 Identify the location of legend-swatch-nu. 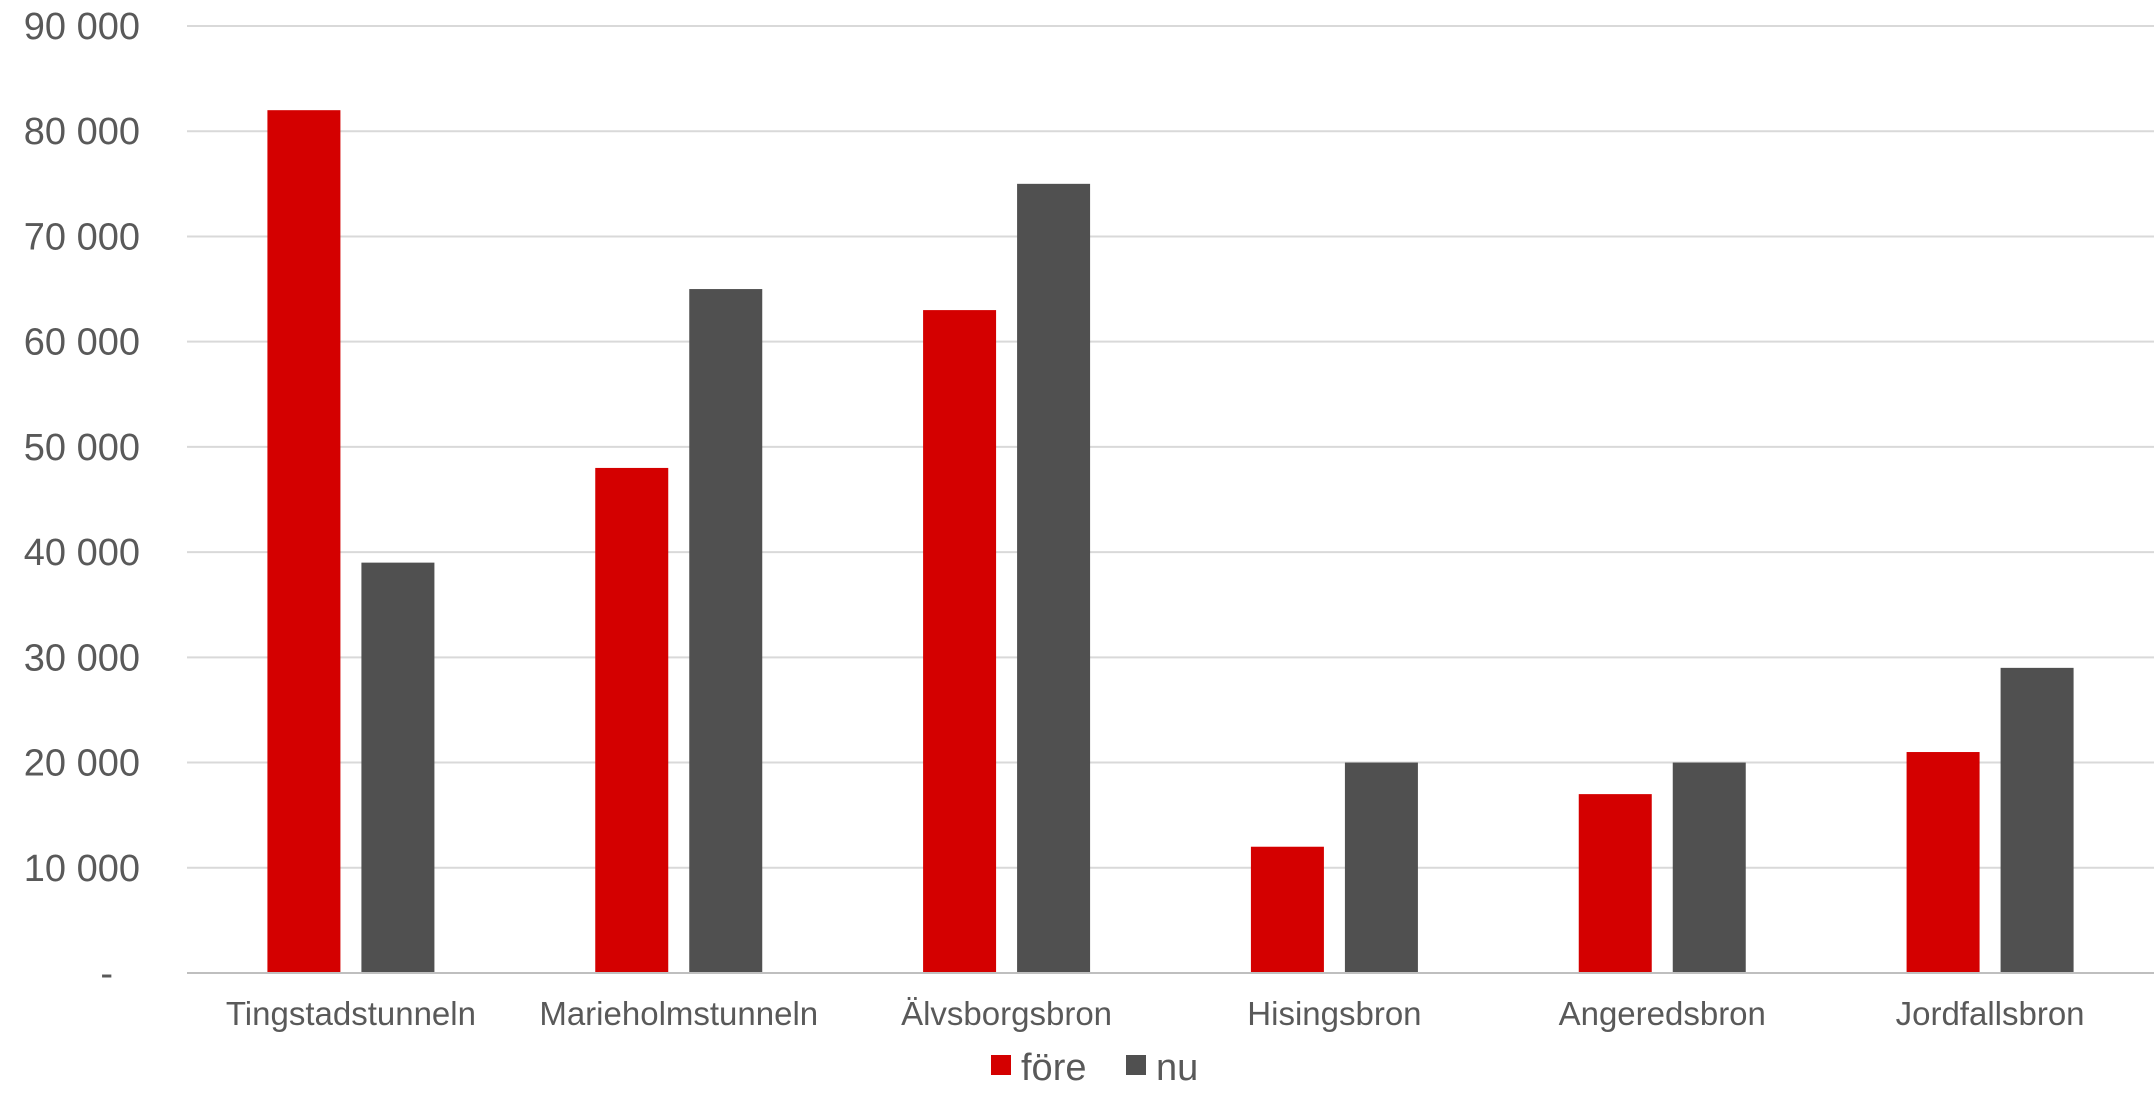
(1136, 1065).